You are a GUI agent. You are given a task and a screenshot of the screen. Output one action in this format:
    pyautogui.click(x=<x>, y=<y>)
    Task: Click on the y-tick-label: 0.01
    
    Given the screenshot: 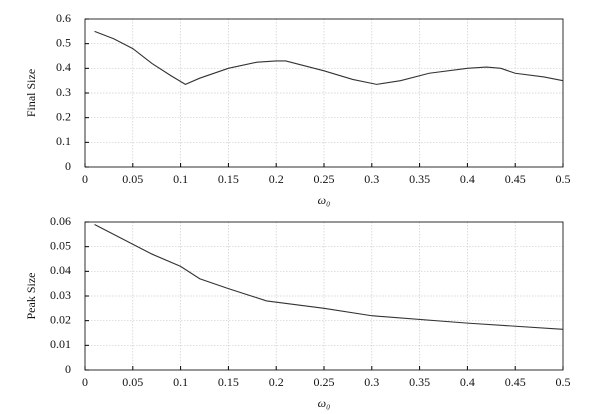 What is the action you would take?
    pyautogui.click(x=60, y=344)
    